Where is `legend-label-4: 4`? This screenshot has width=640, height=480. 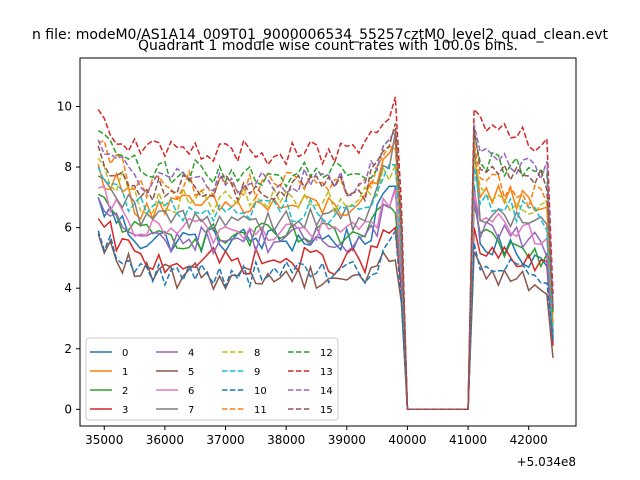 legend-label-4: 4 is located at coordinates (191, 353).